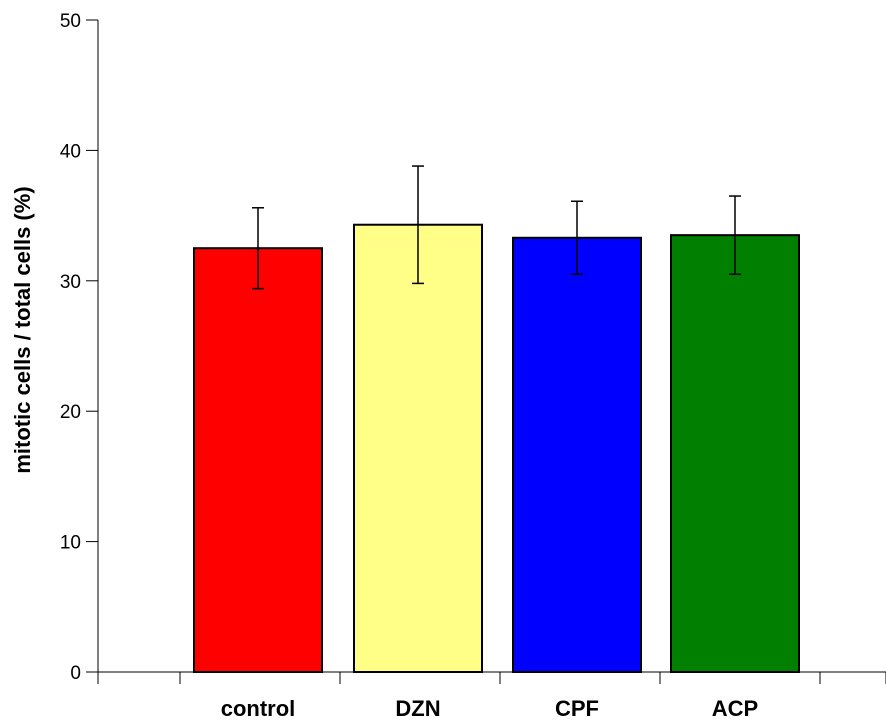  Describe the element at coordinates (577, 454) in the screenshot. I see `bar-cpf` at that location.